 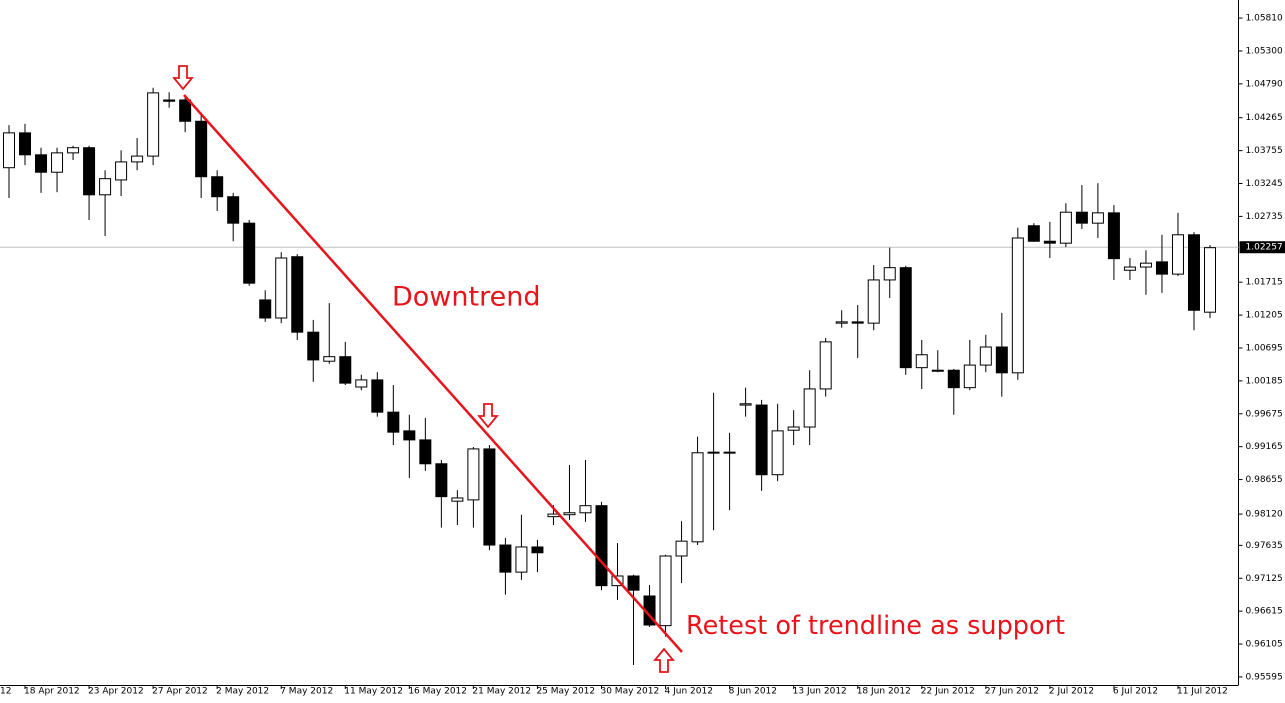 What do you see at coordinates (875, 626) in the screenshot?
I see `annotation-text: Retest of trendline as support` at bounding box center [875, 626].